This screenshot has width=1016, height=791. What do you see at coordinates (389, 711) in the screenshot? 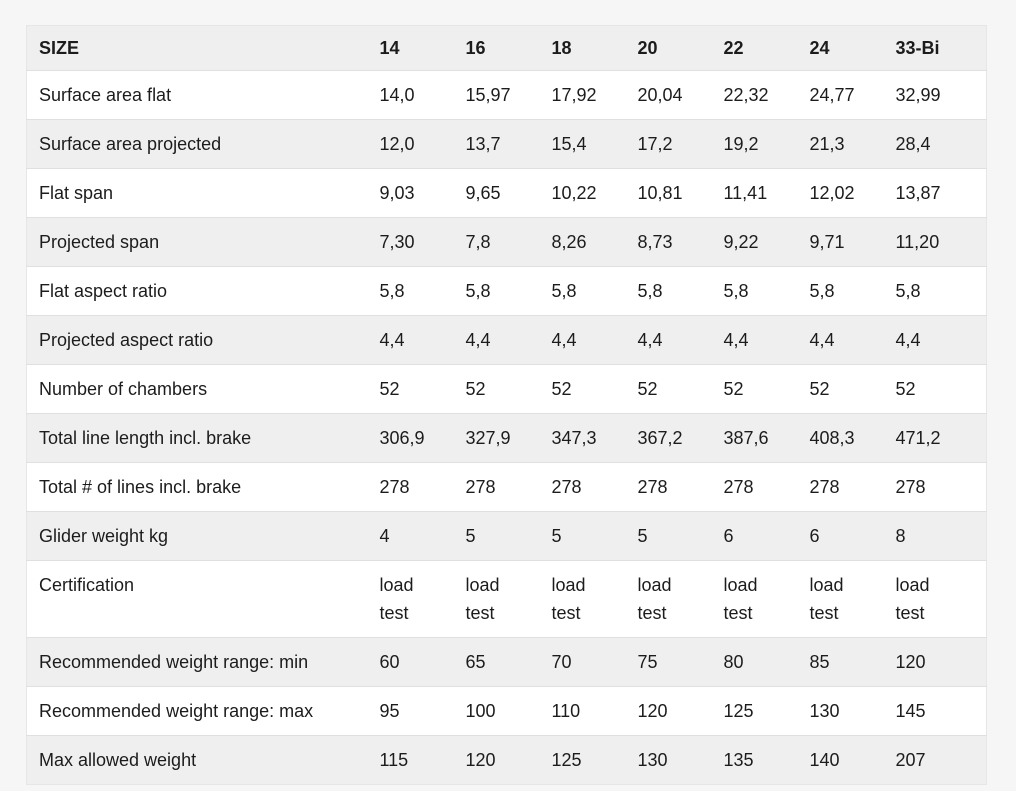
I see `cell: 95` at bounding box center [389, 711].